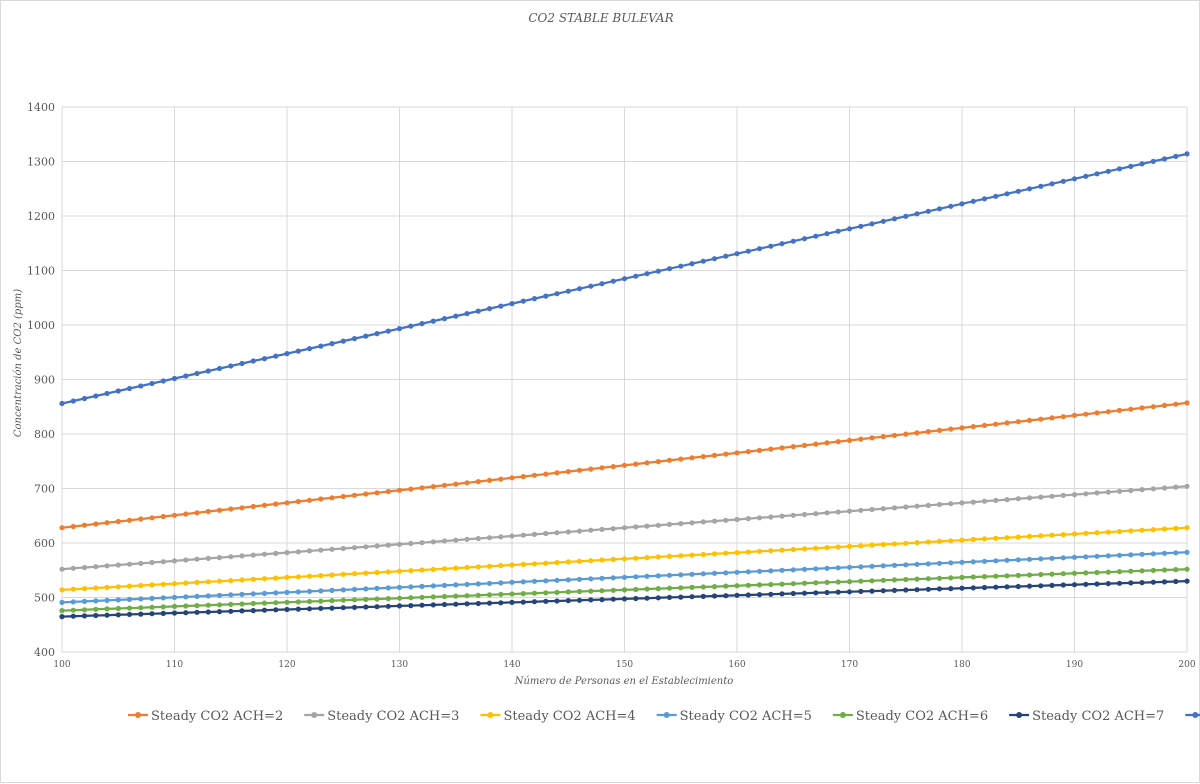 This screenshot has height=784, width=1200. I want to click on x-tick-label: 200, so click(1186, 665).